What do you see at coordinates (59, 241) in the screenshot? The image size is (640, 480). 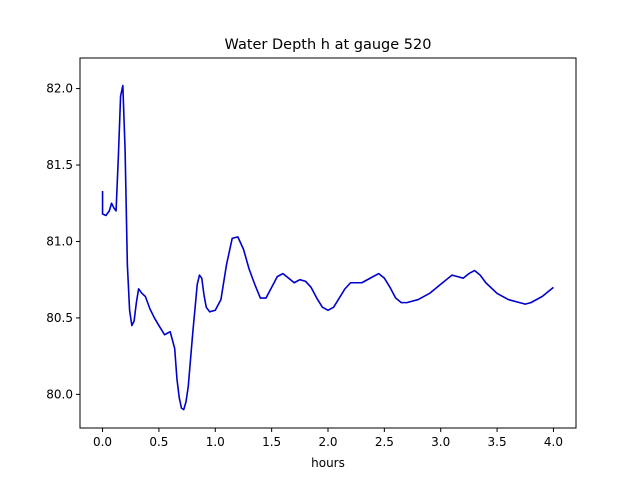 I see `y-tick-label: 81.0` at bounding box center [59, 241].